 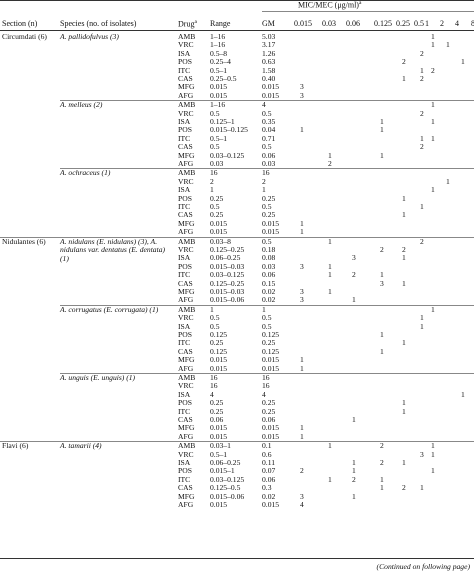 I want to click on conc-header: 0.015, so click(x=303, y=23).